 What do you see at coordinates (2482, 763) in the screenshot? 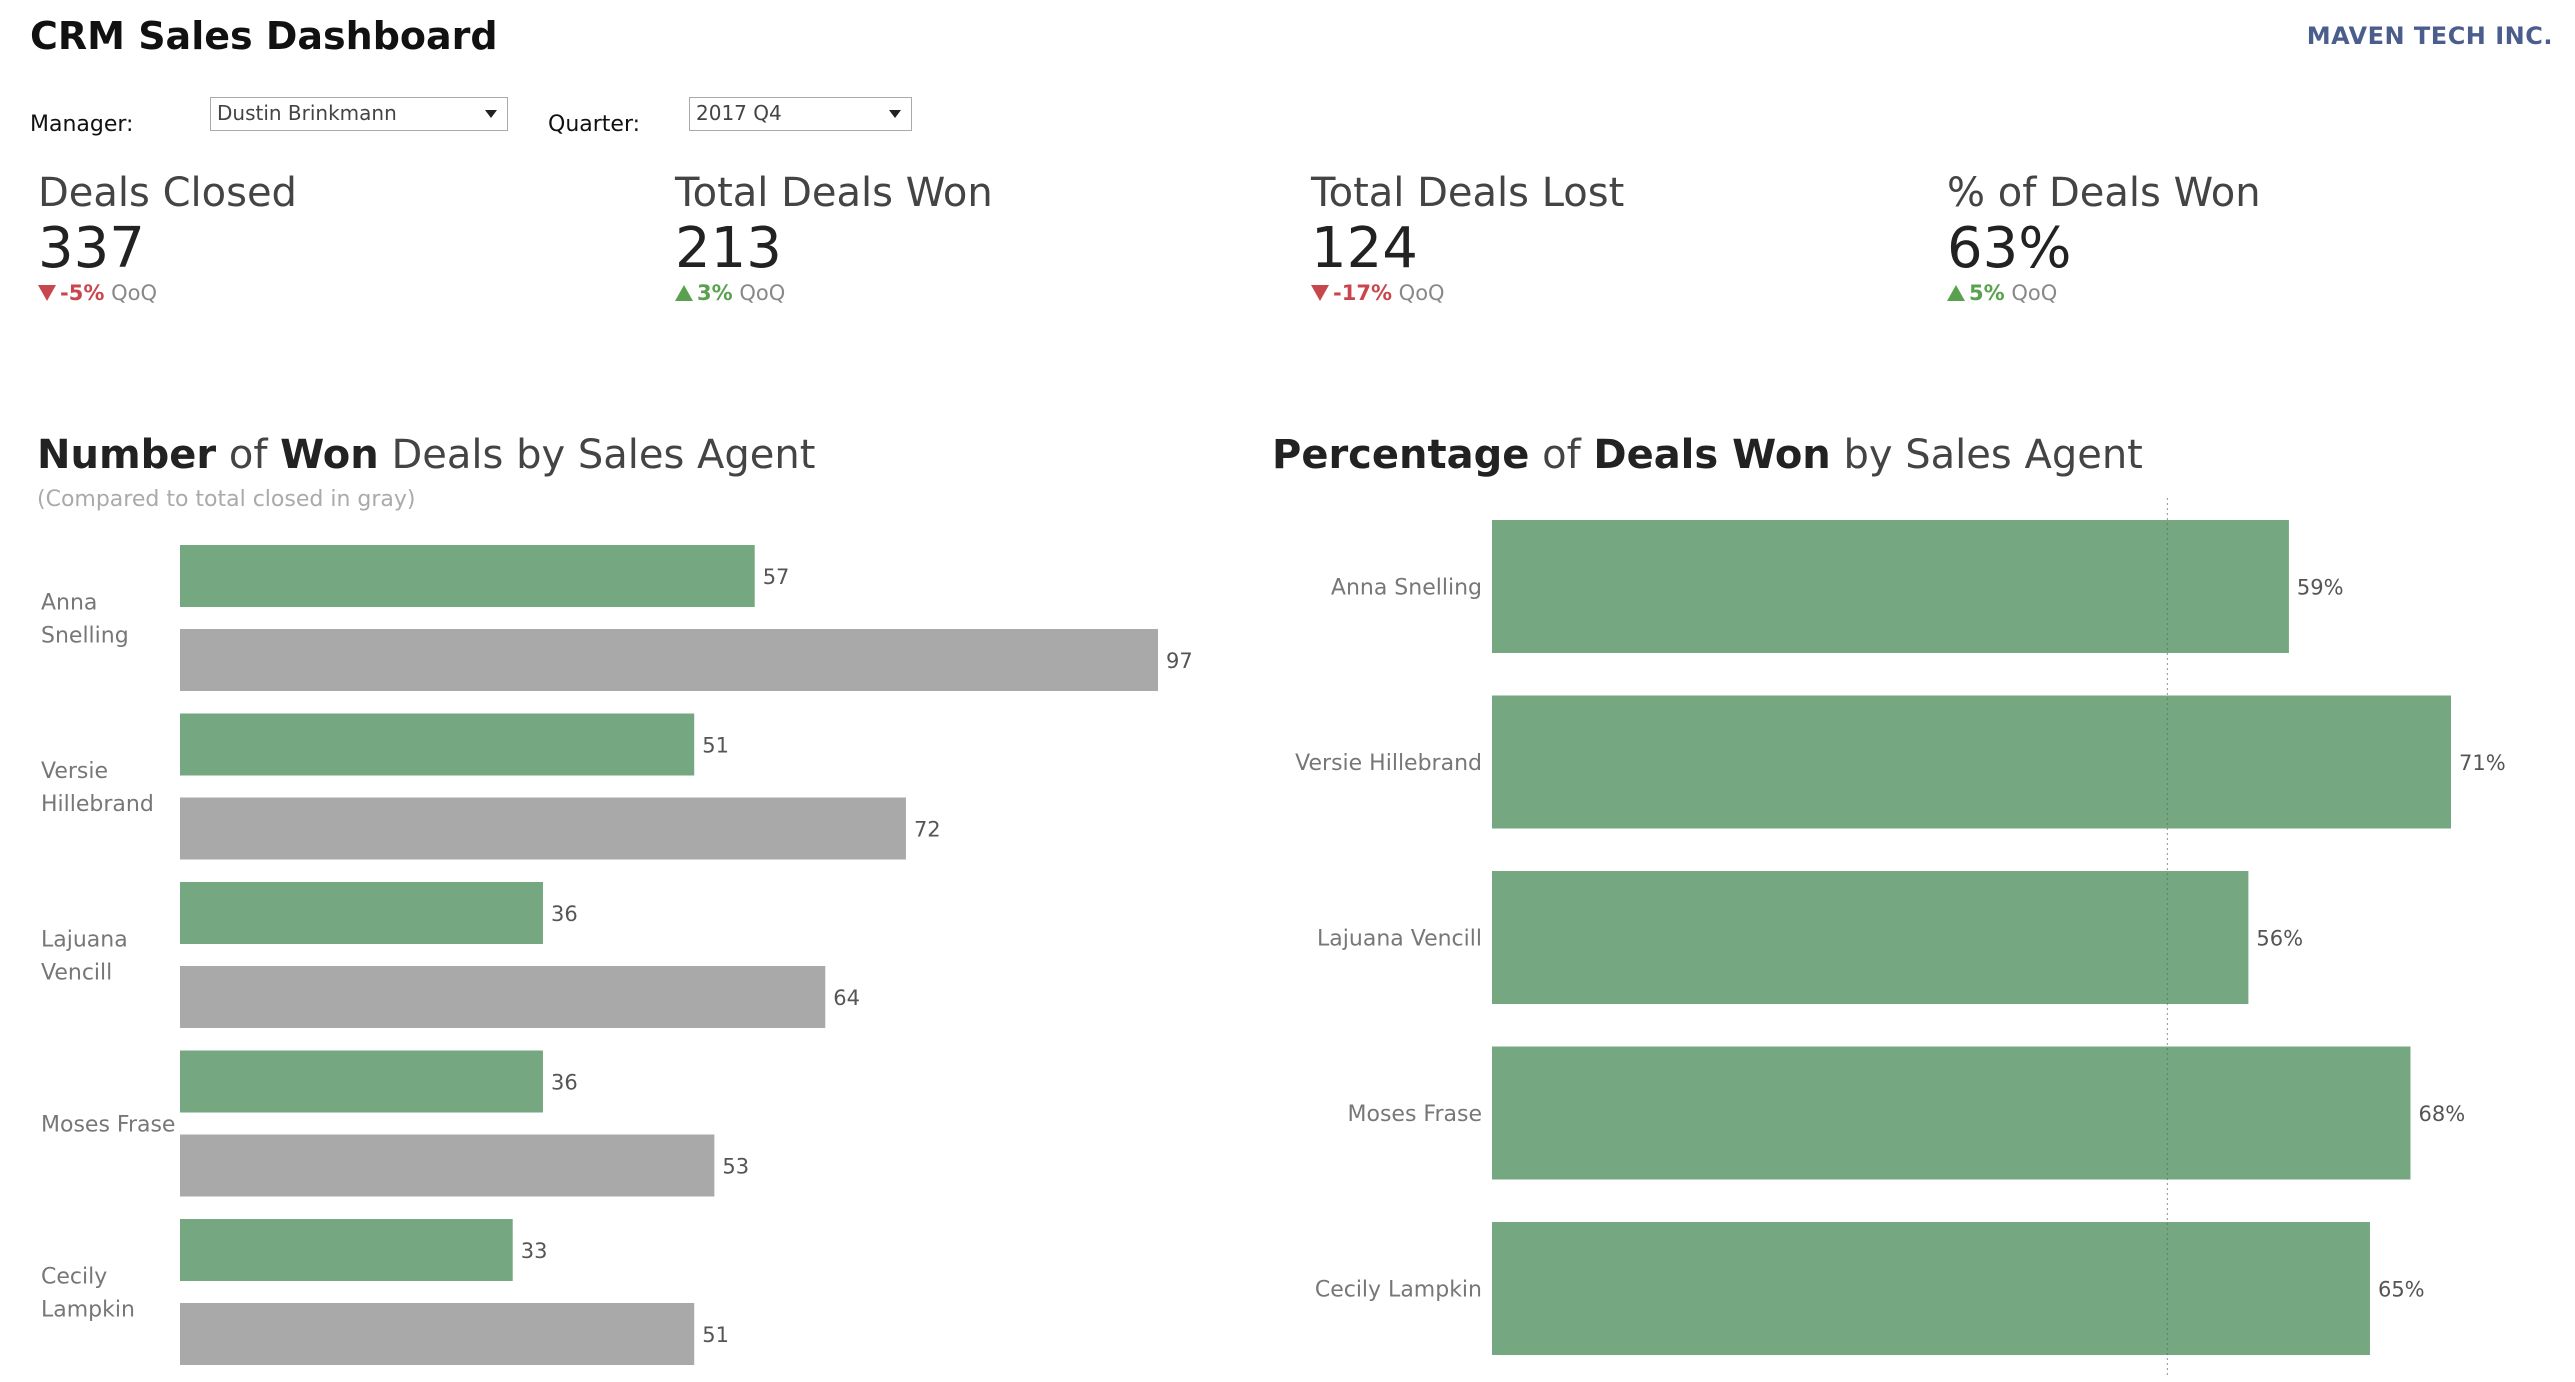
I see `pct-value-label: 71%` at bounding box center [2482, 763].